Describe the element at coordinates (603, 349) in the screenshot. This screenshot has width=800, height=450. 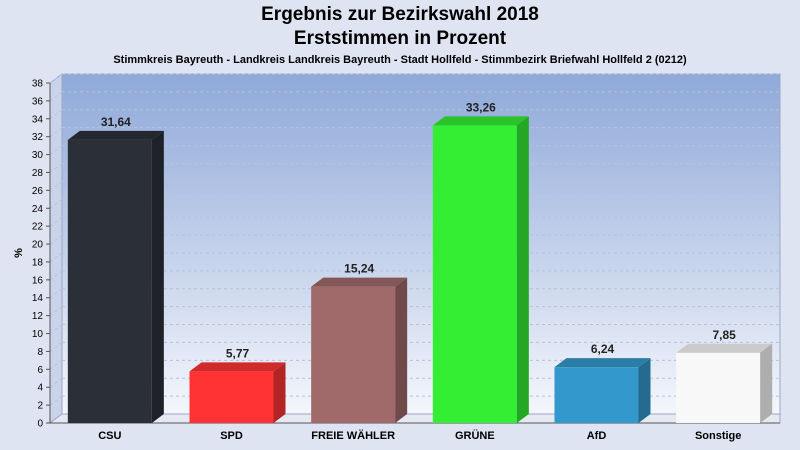
I see `data-label: 6,24` at that location.